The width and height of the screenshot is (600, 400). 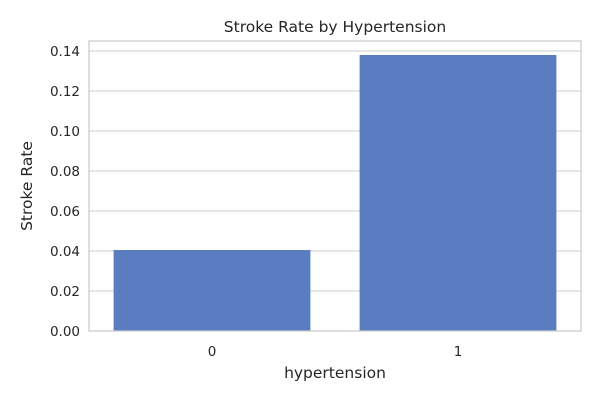 I want to click on y-tick-labels: 0.00 0.02 0.04 0.06 0.08 0.10 0.12 0.14, so click(x=65, y=192).